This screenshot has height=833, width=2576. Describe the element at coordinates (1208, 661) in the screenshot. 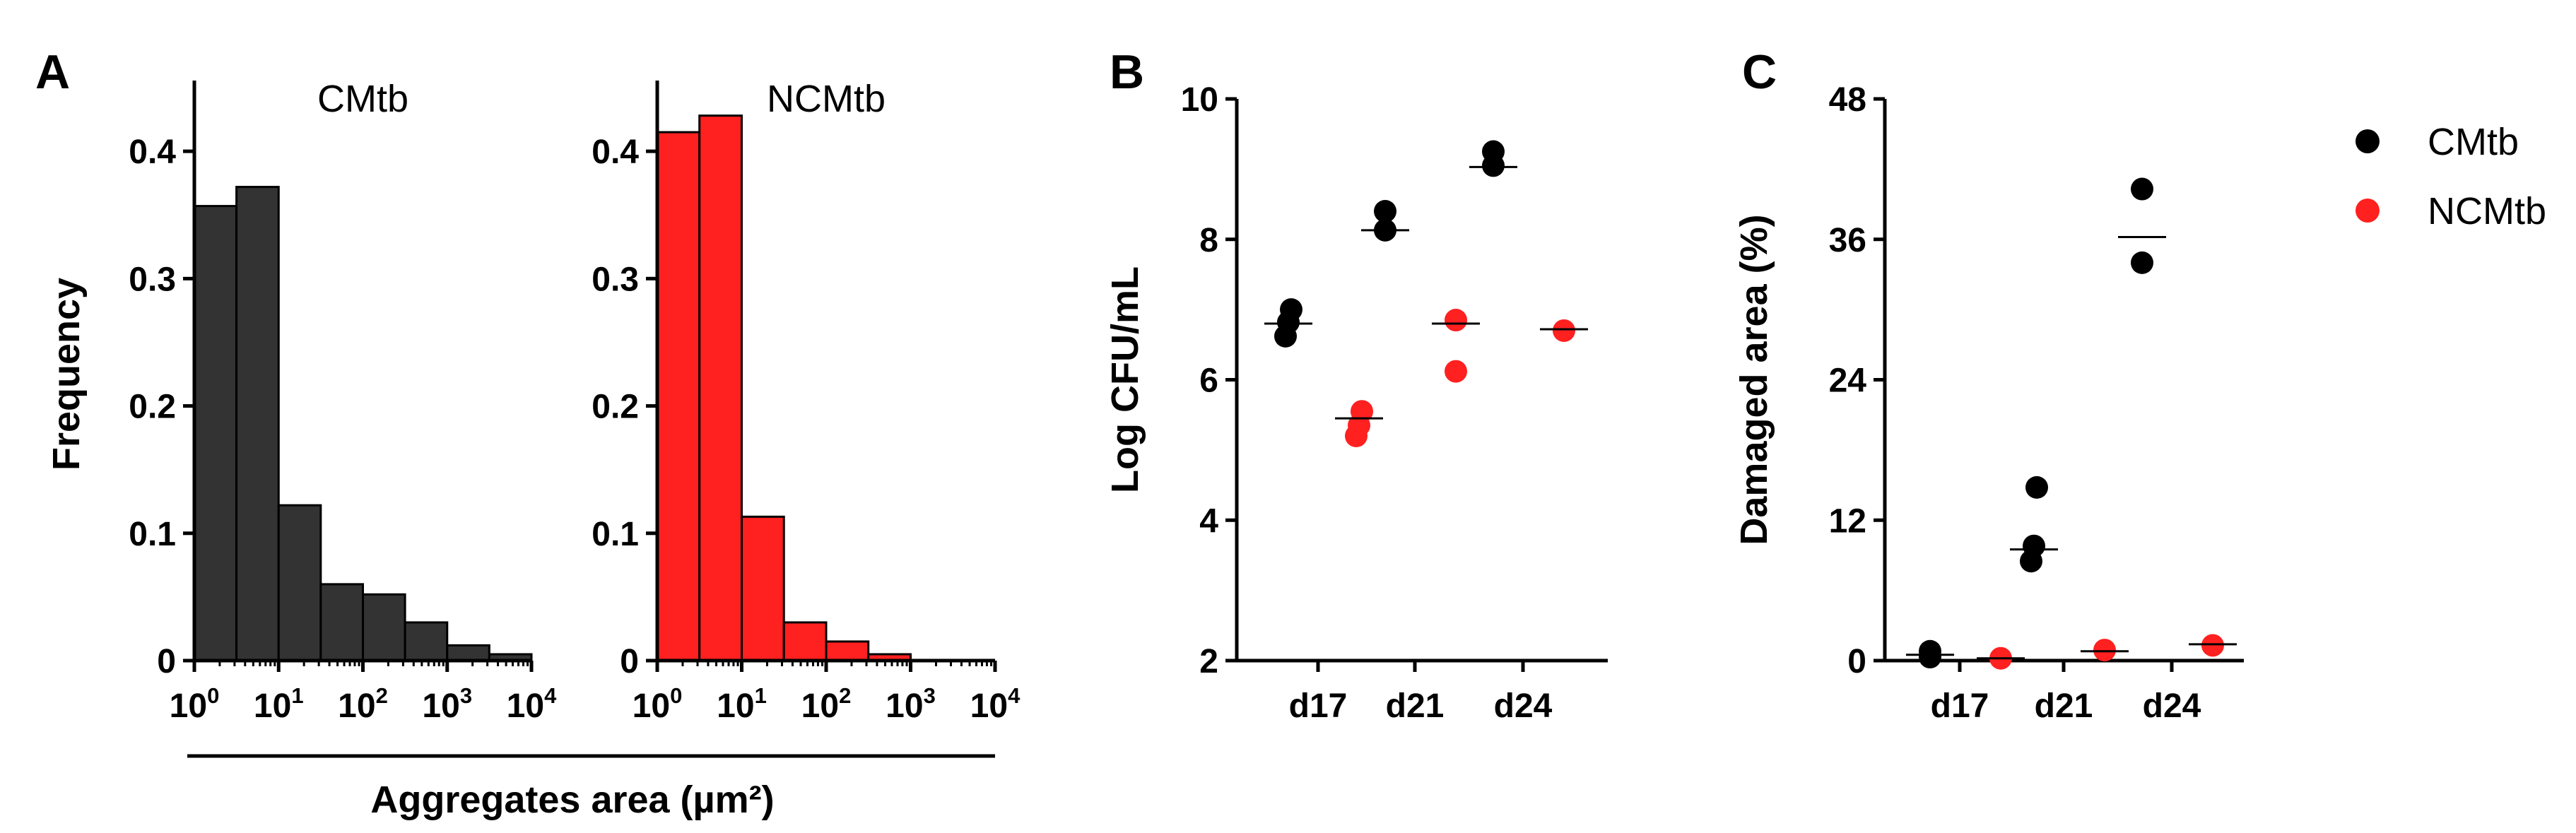

I see `y-tick-label: 2` at that location.